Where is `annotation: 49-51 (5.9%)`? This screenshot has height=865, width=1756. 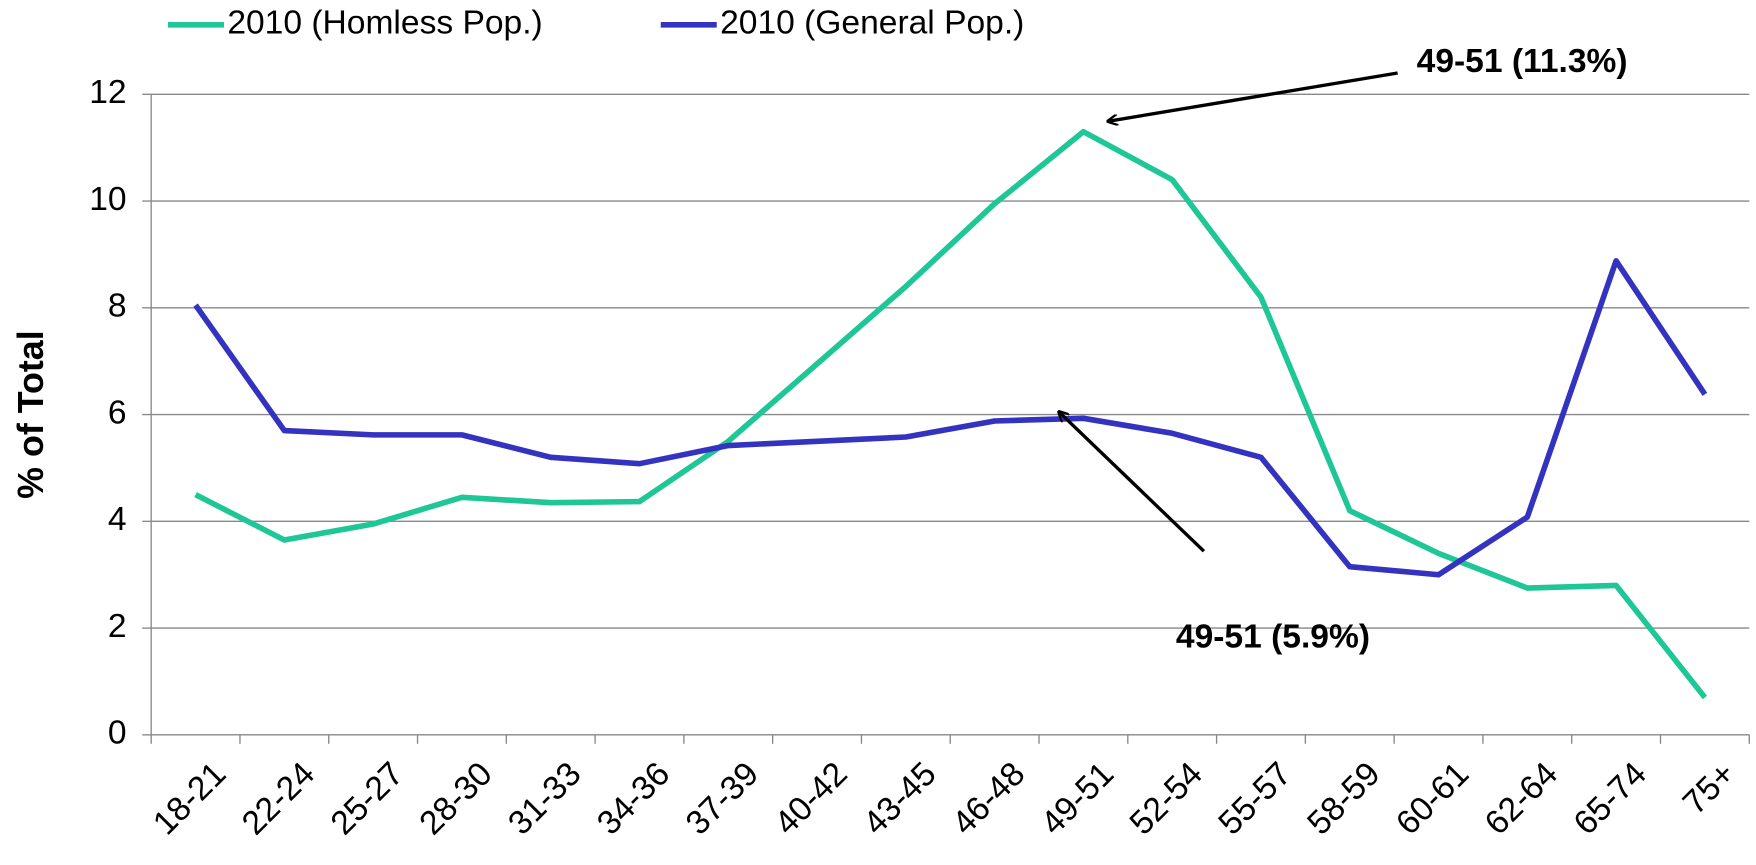
annotation: 49-51 (5.9%) is located at coordinates (1273, 636).